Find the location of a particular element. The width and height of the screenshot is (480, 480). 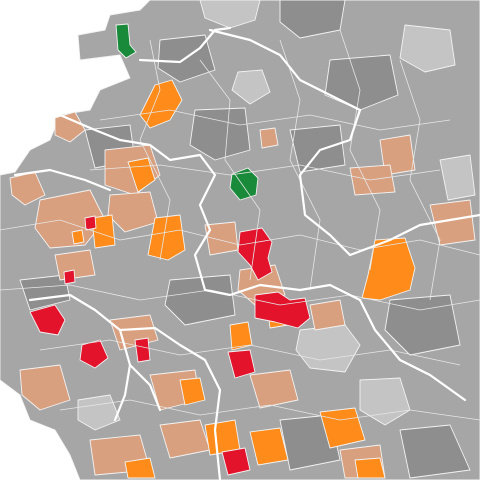

district-tan-e3 is located at coordinates (452, 222).